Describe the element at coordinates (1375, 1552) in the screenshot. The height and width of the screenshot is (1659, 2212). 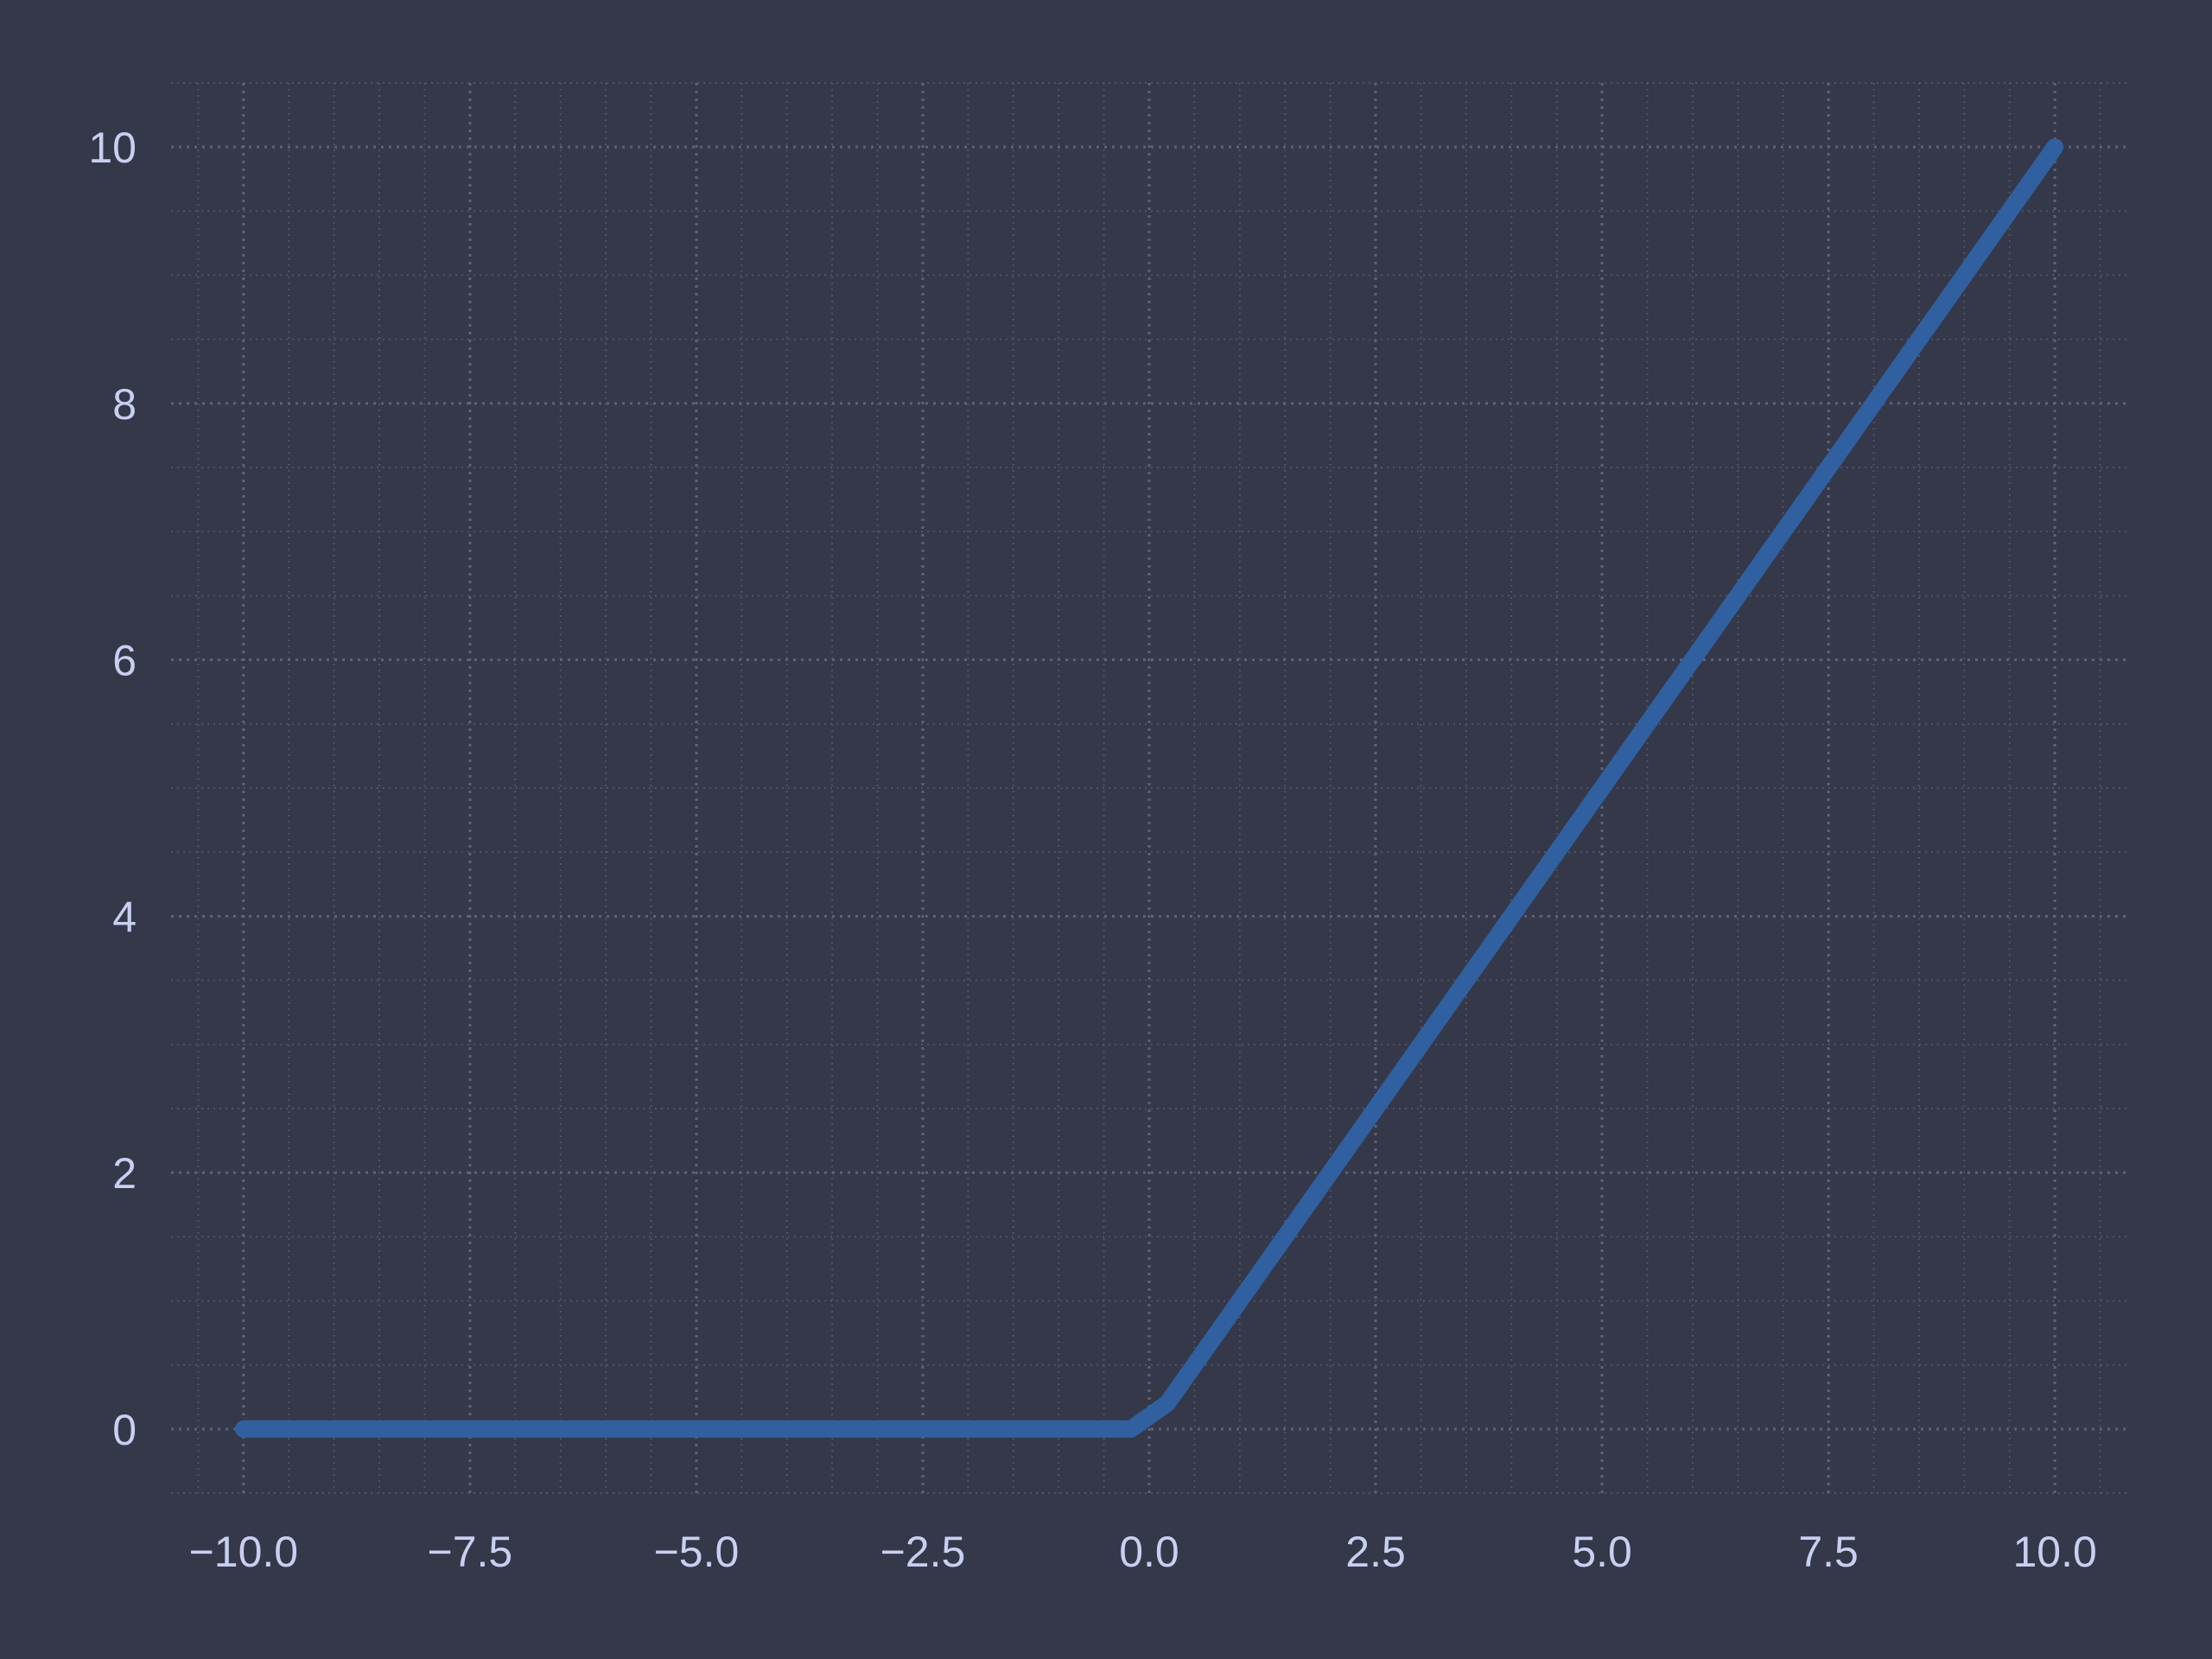
I see `x-tick-label: 2.5` at that location.